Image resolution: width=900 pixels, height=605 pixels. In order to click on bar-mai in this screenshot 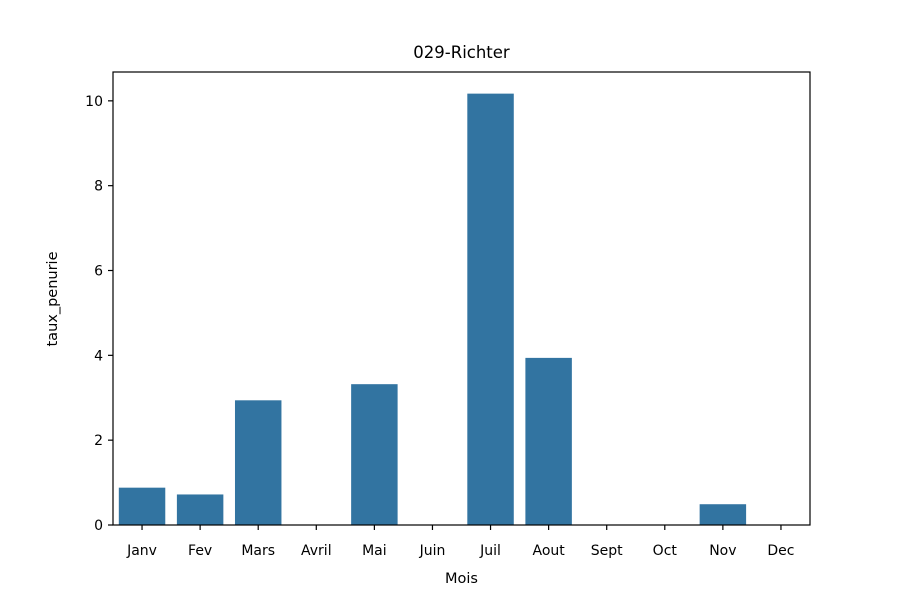, I will do `click(374, 454)`.